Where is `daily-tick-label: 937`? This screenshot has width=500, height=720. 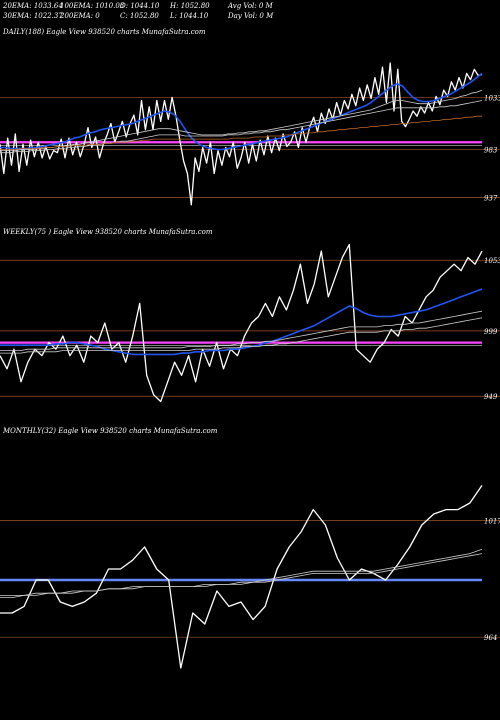 daily-tick-label: 937 is located at coordinates (491, 198).